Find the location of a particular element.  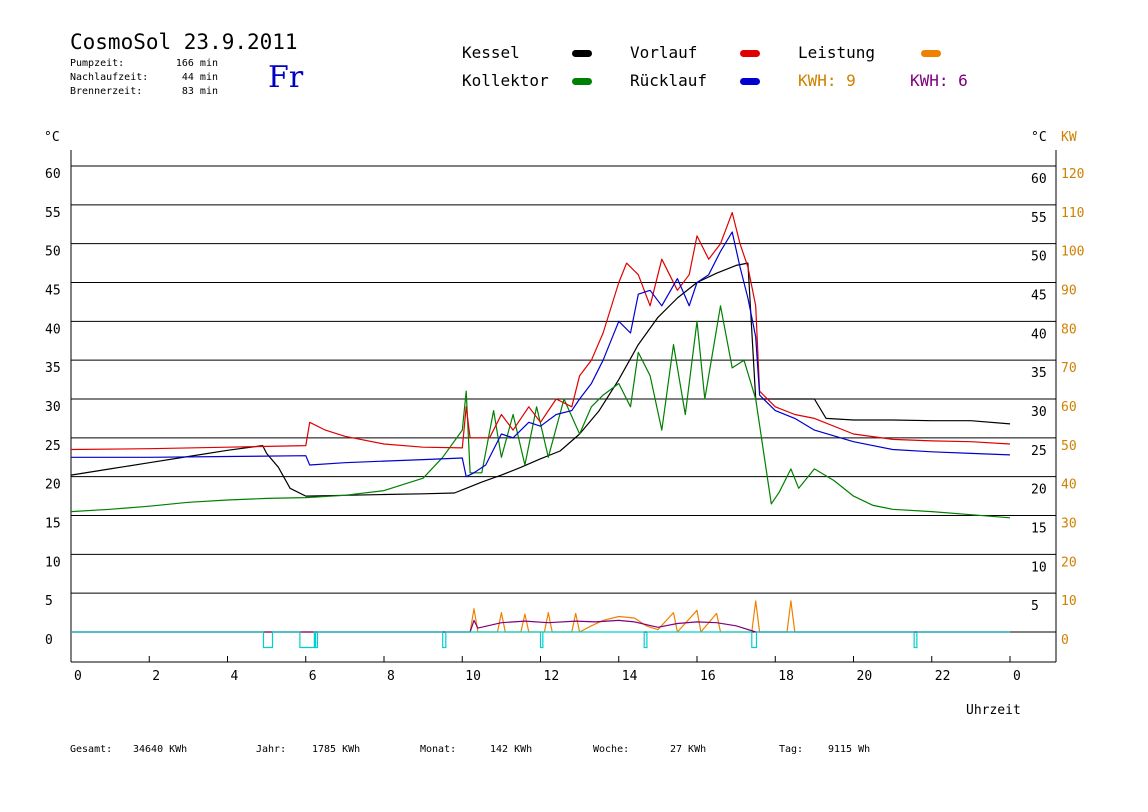

y-tick-label-kw: 80 is located at coordinates (1069, 329).